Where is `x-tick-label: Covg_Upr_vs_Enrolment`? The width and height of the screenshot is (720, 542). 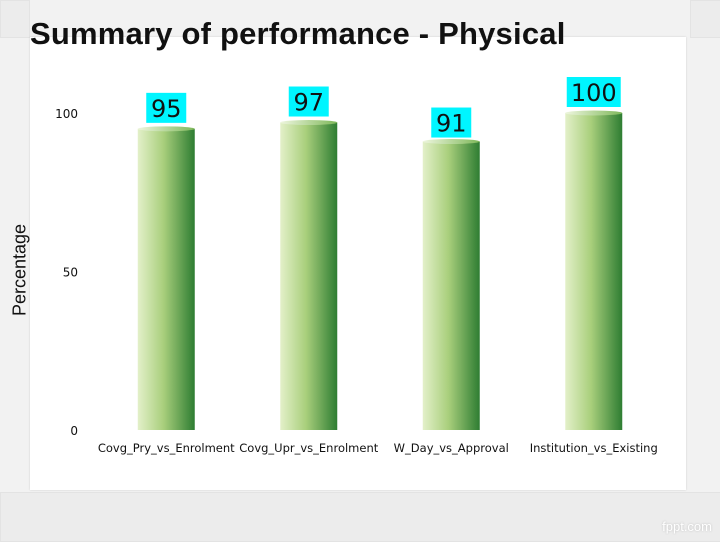
x-tick-label: Covg_Upr_vs_Enrolment is located at coordinates (308, 448).